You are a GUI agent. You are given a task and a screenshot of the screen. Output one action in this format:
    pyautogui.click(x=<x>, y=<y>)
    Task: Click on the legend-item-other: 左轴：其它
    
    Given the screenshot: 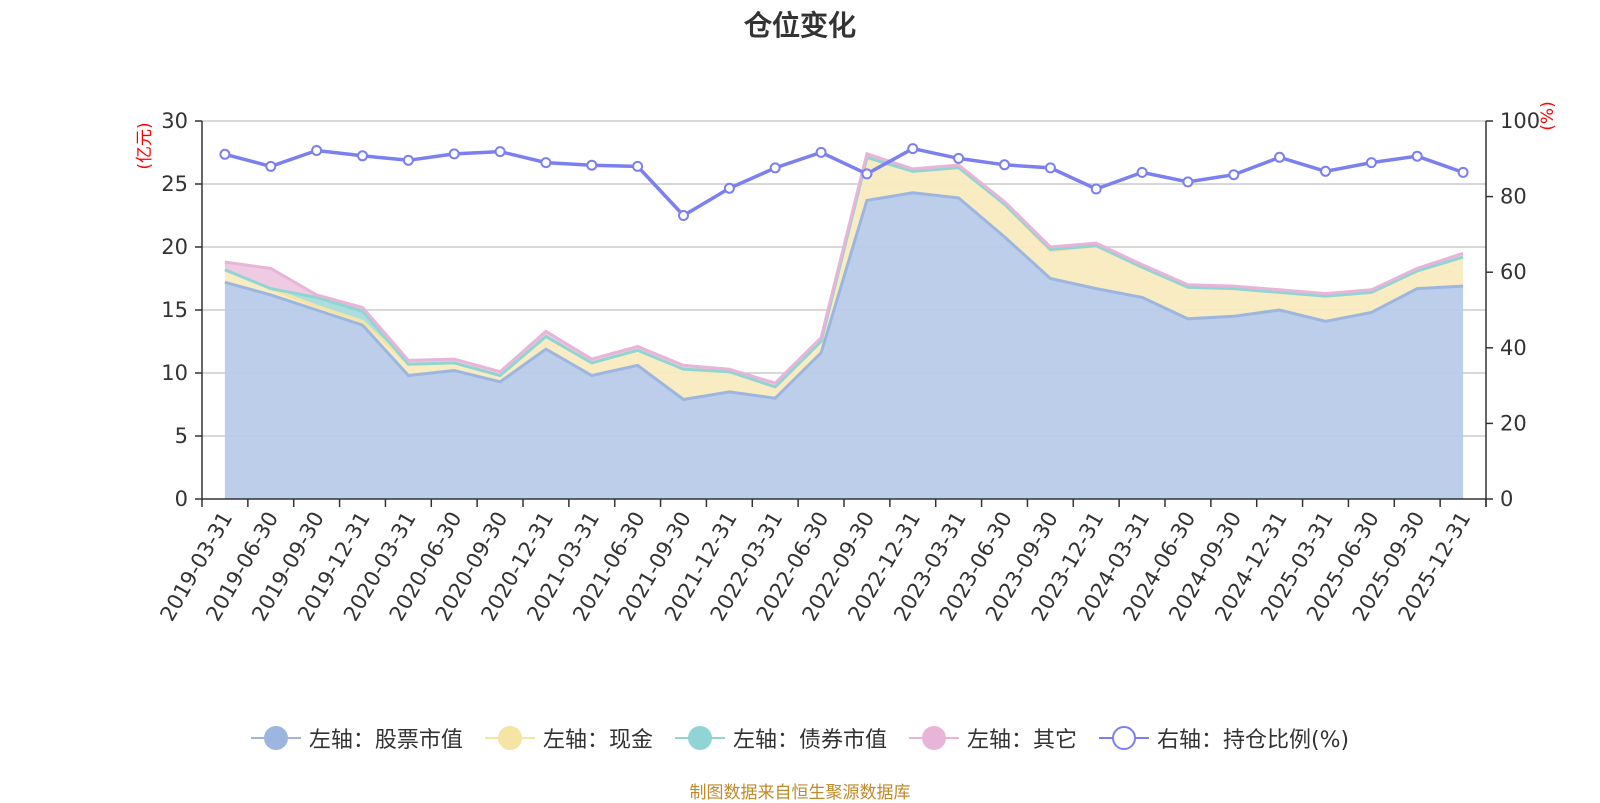 What is the action you would take?
    pyautogui.click(x=992, y=738)
    